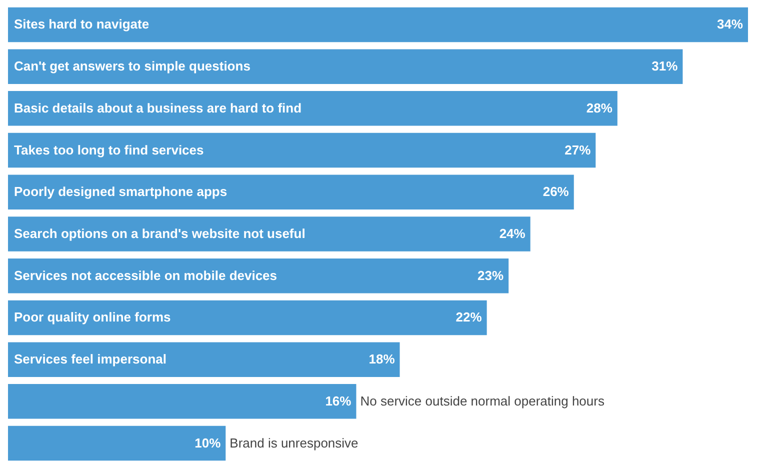 This screenshot has height=468, width=757. Describe the element at coordinates (294, 442) in the screenshot. I see `y-tick-label: Brand is unresponsive` at that location.